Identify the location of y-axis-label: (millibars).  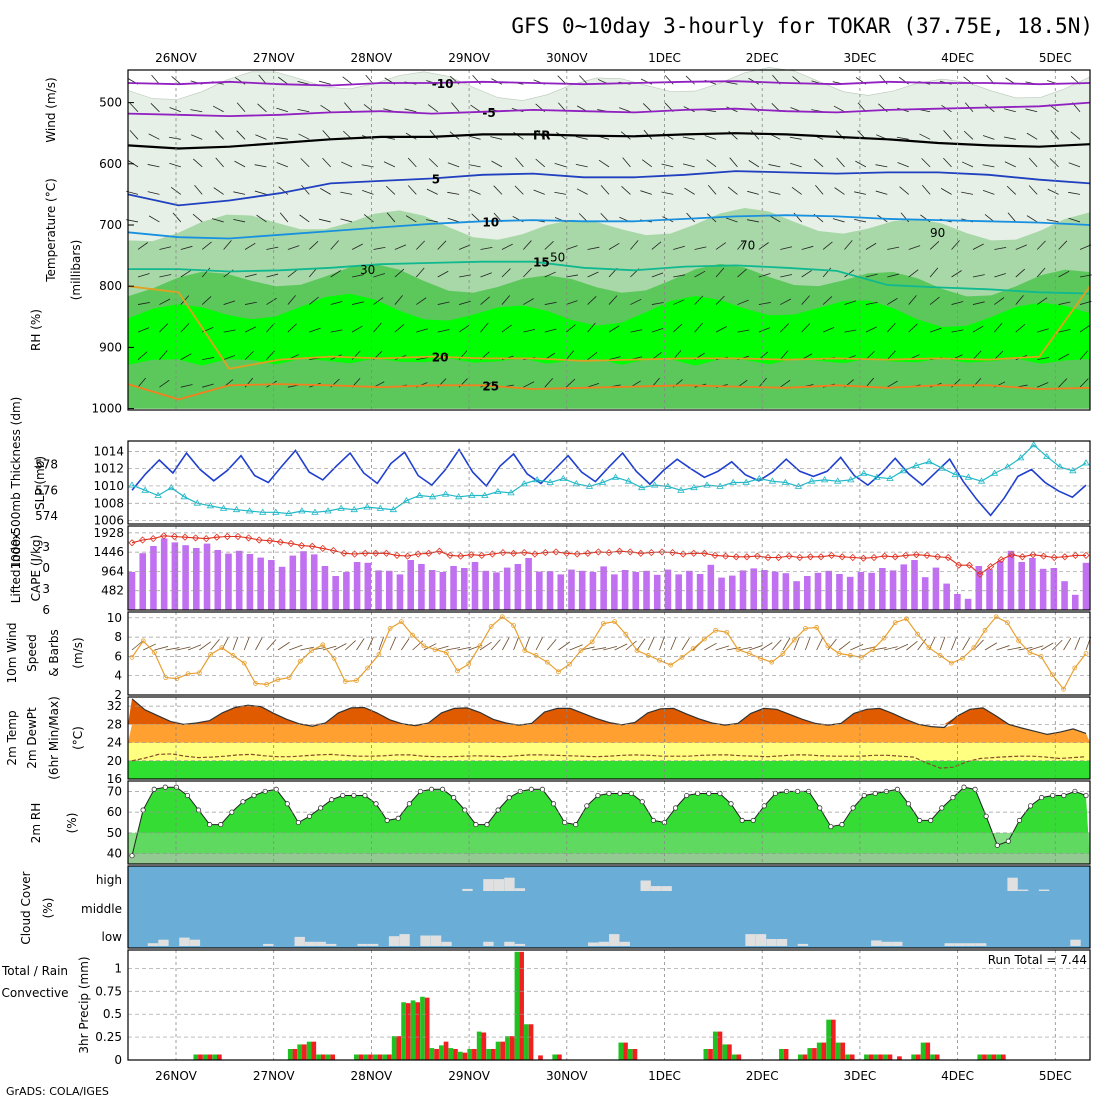
(76, 270).